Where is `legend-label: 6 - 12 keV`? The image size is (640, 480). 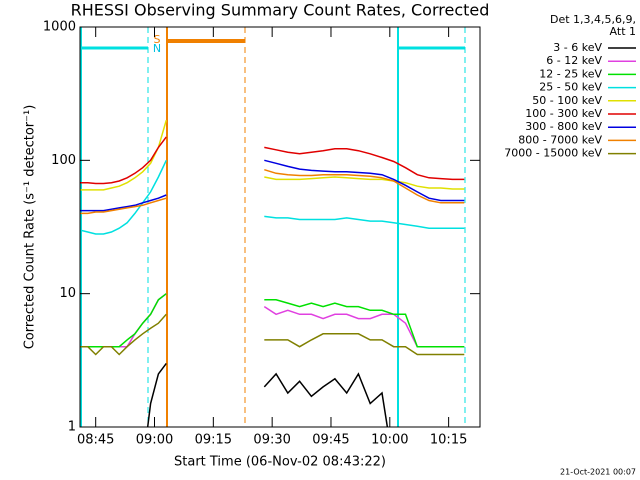
legend-label: 6 - 12 keV is located at coordinates (574, 60).